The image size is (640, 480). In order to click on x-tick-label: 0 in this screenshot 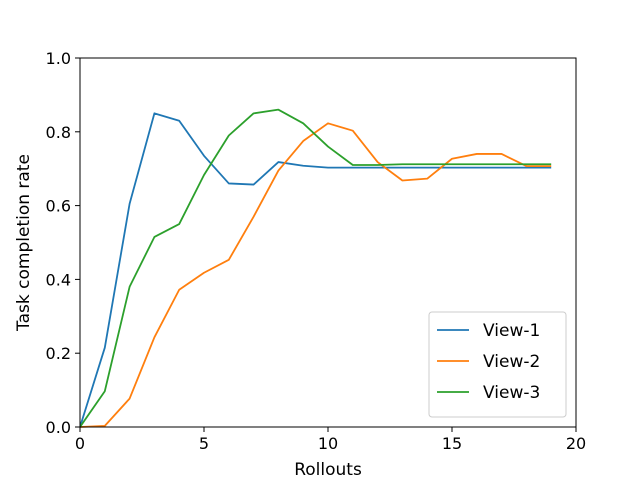, I will do `click(80, 443)`.